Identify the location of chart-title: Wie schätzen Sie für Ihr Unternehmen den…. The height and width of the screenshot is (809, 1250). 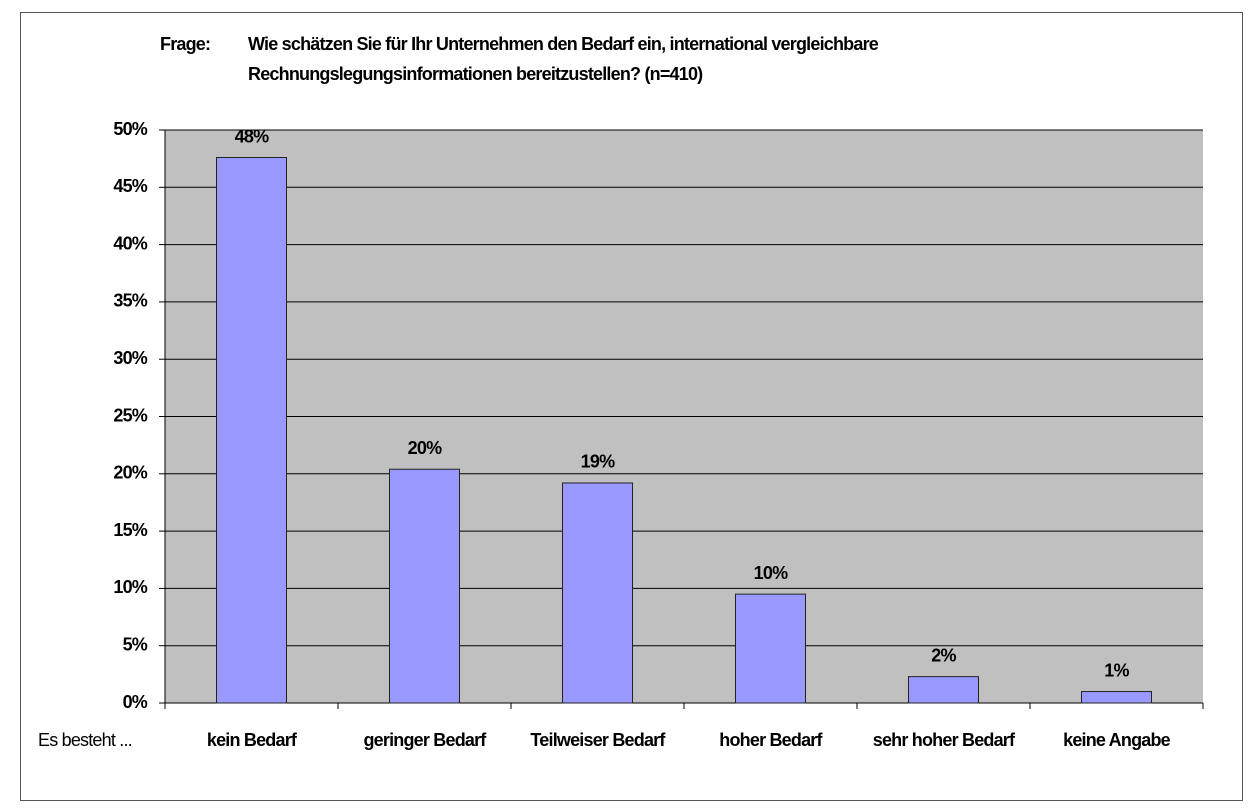
(563, 44).